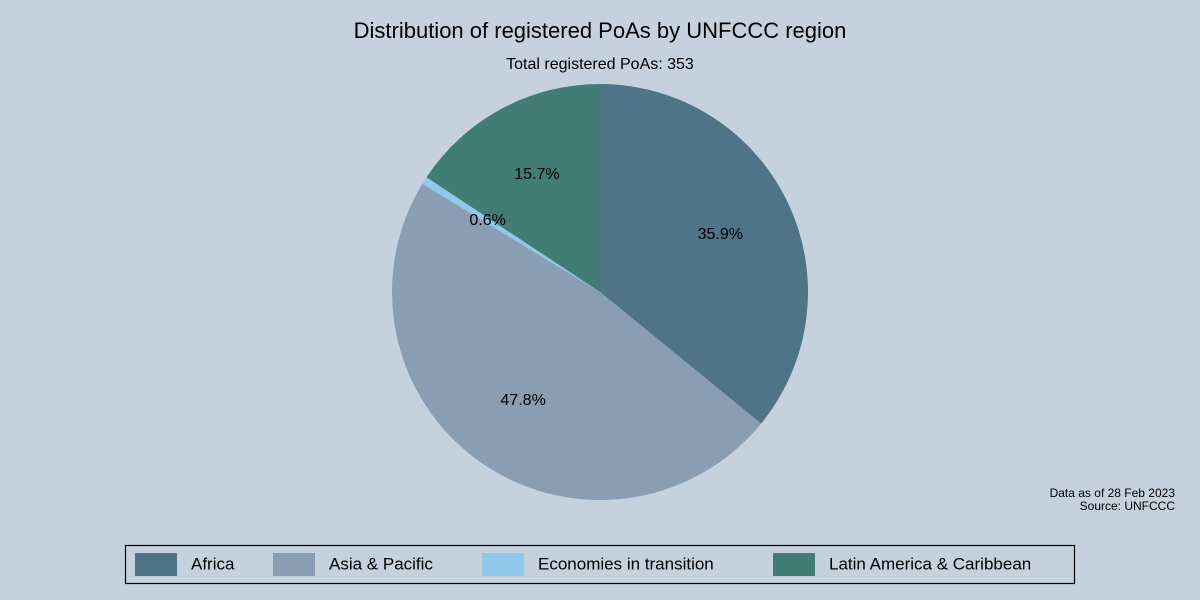 The height and width of the screenshot is (600, 1200). I want to click on data-label: 35.9%, so click(720, 234).